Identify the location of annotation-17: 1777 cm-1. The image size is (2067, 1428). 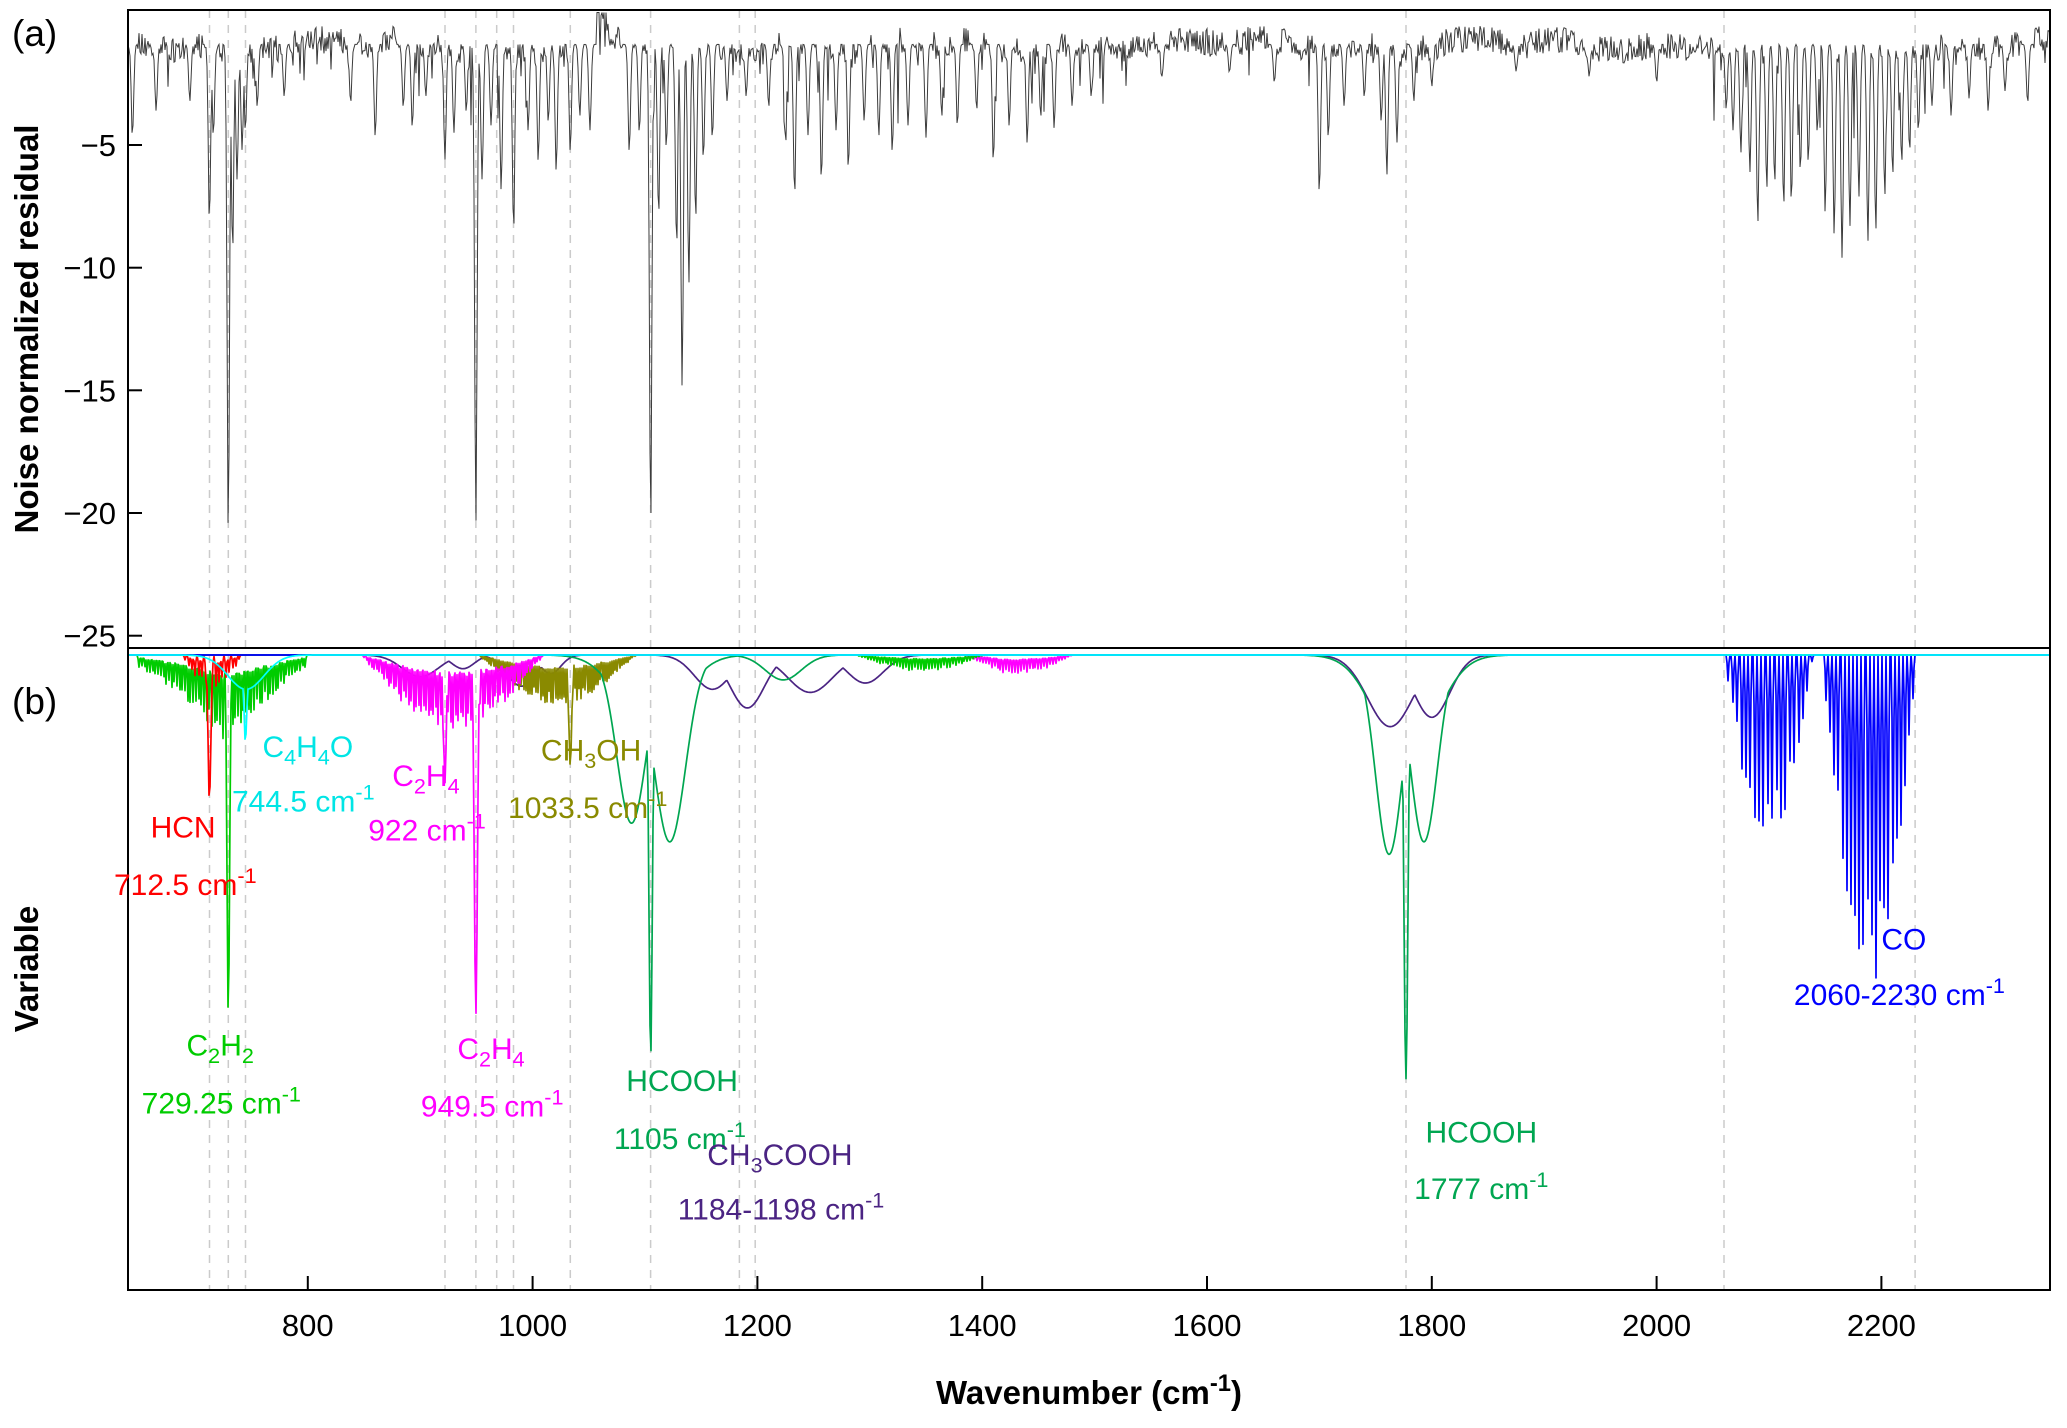
(1481, 1186).